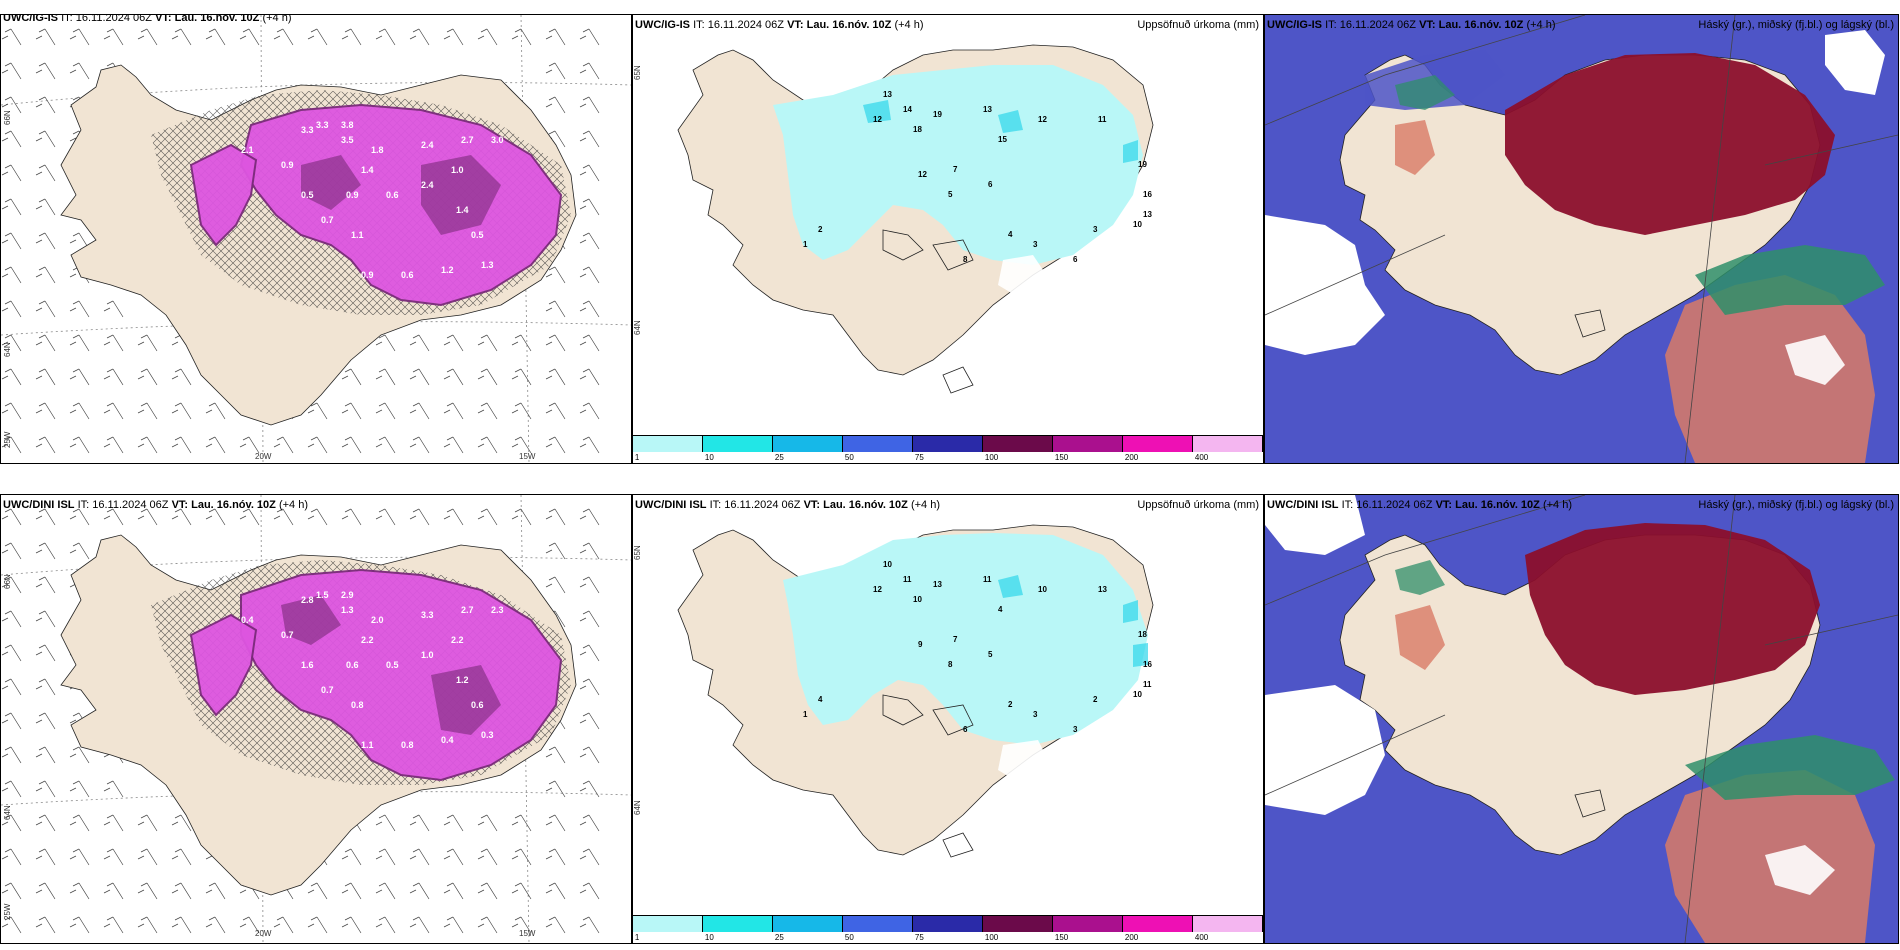 The width and height of the screenshot is (1900, 950). I want to click on lead-time: (+4 h), so click(925, 505).